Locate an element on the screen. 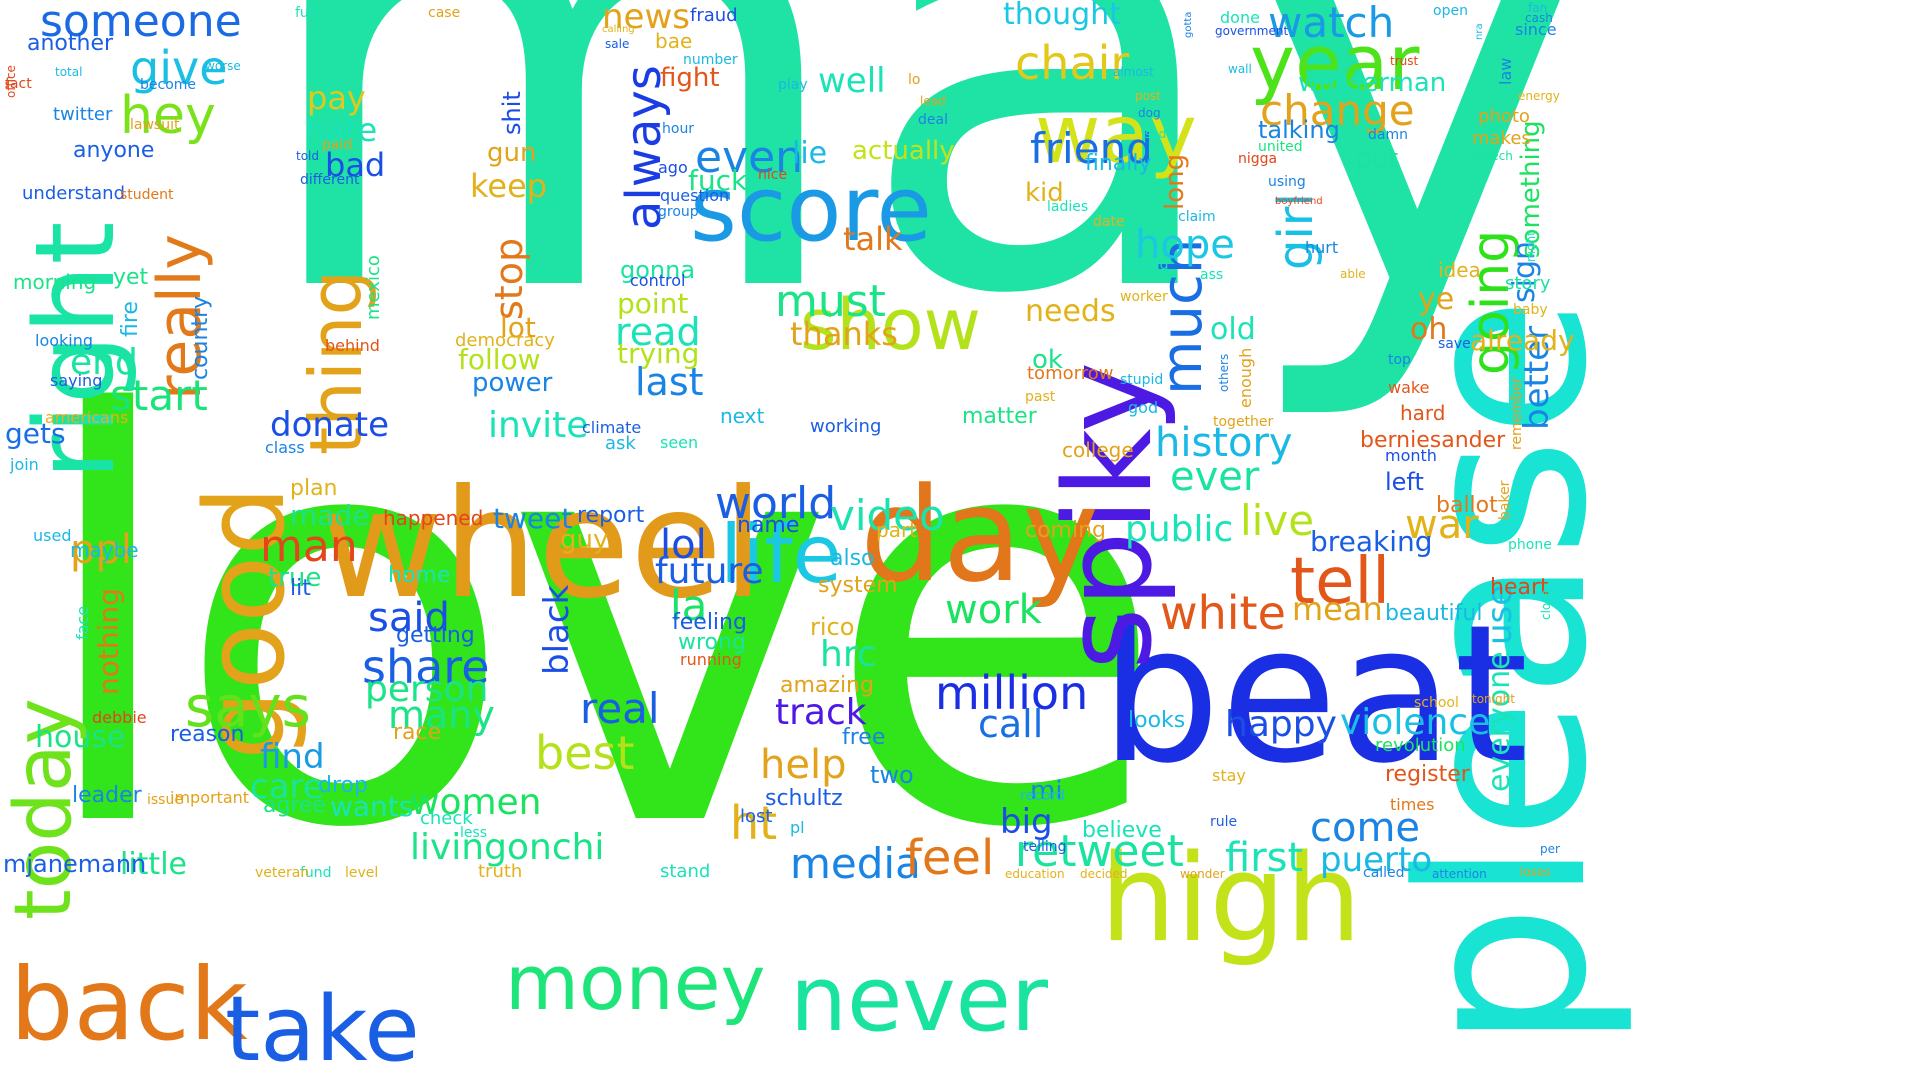 The width and height of the screenshot is (1920, 1080). word-bad: bad is located at coordinates (355, 165).